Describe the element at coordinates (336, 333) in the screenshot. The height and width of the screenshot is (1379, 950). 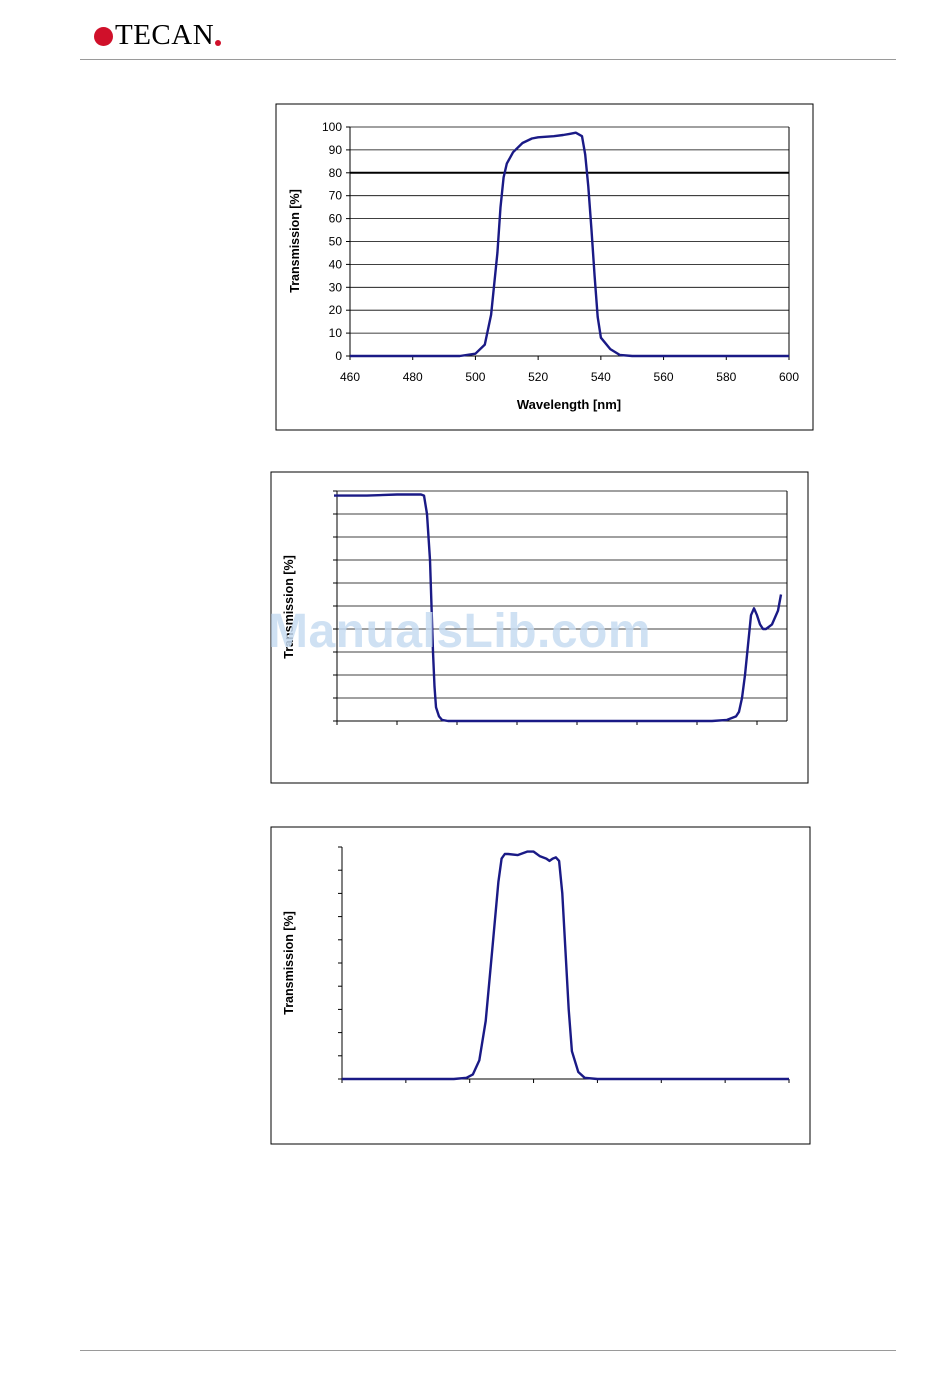
I see `y-tick-label: 10` at that location.